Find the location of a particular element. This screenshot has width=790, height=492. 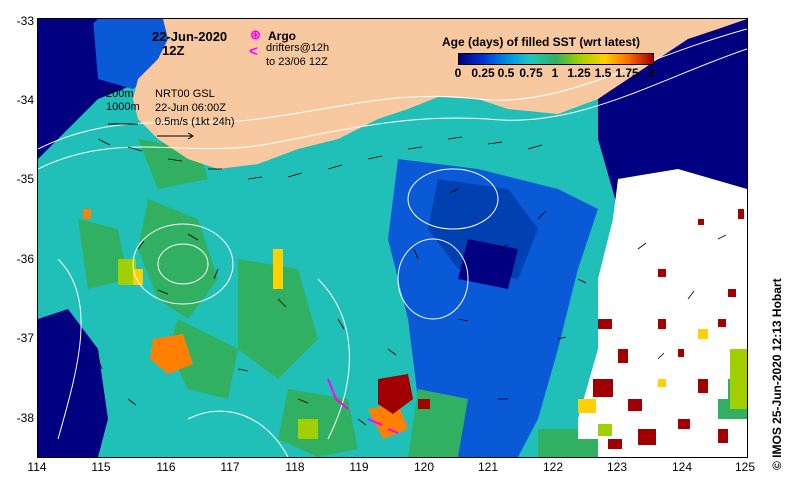

colorbar-tick: 0.75 is located at coordinates (531, 73).